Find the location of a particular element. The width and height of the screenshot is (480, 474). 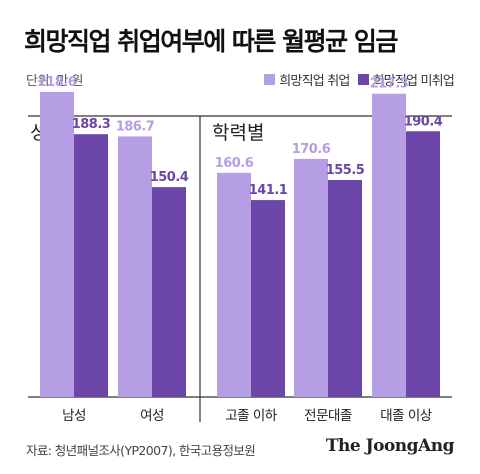

legend-swatch-not-employed is located at coordinates (363, 79).